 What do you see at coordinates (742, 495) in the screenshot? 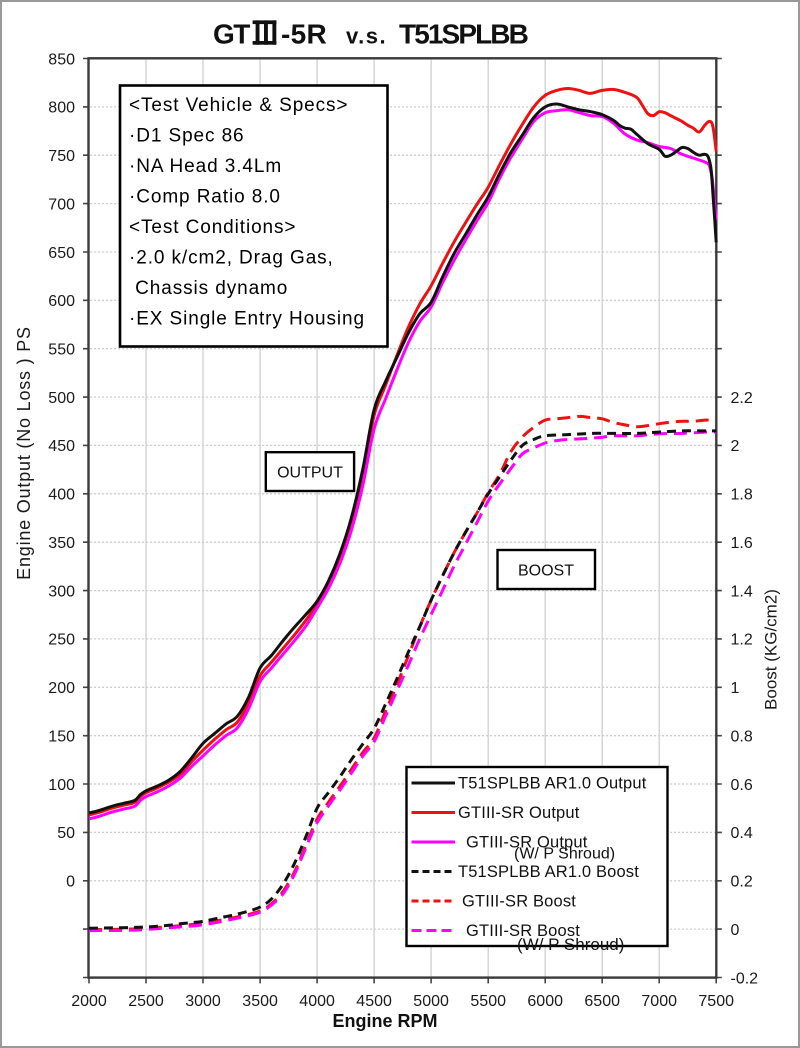
I see `svg-text: 1.8` at bounding box center [742, 495].